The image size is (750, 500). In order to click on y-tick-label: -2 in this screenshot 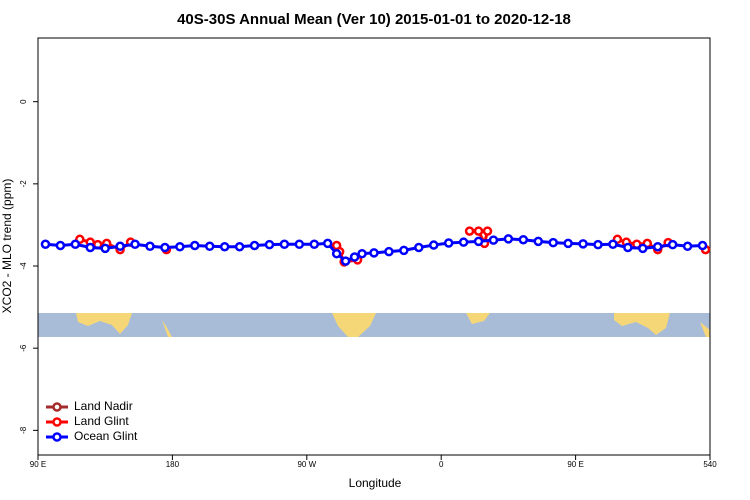, I will do `click(23, 184)`.